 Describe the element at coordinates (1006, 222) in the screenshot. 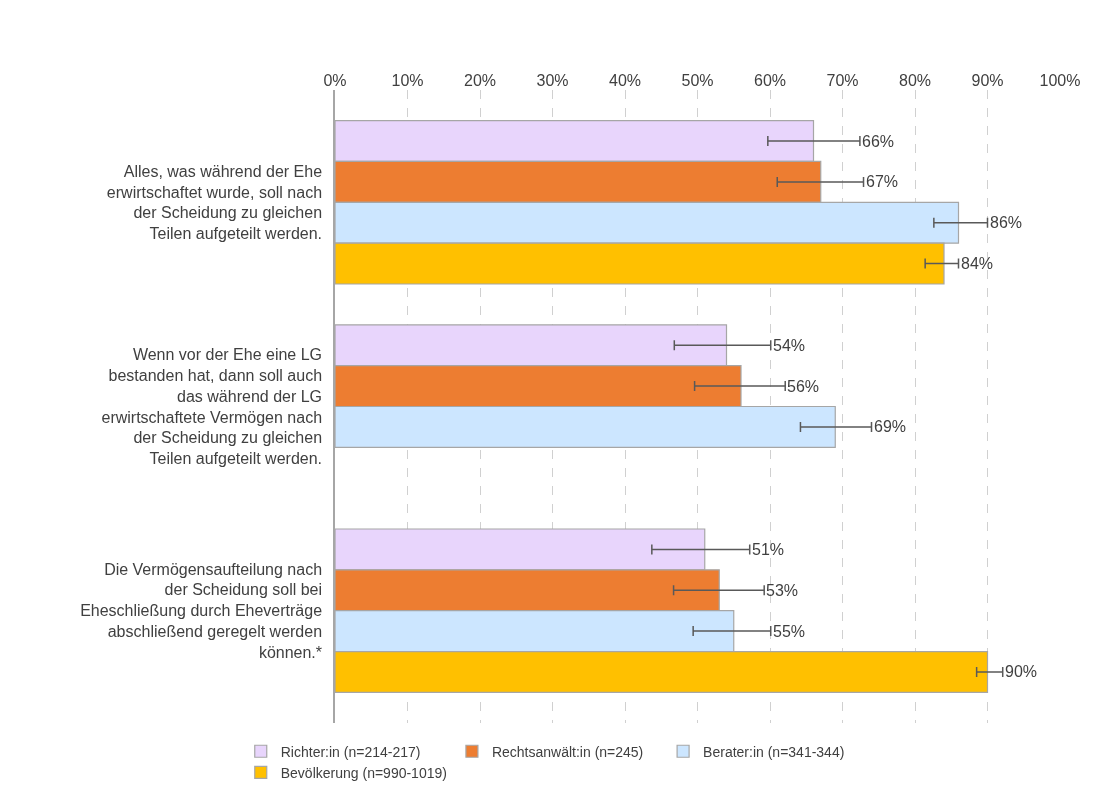

I see `data-label: 86%` at that location.